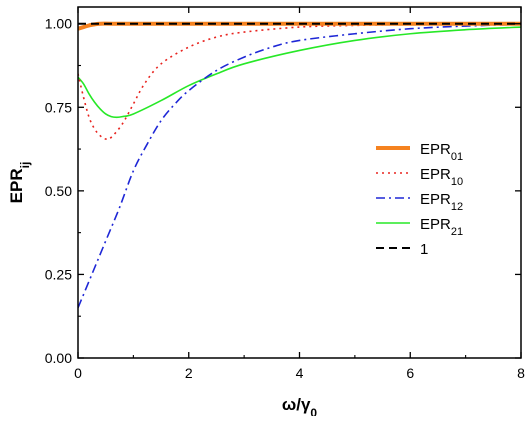 The image size is (526, 421). Describe the element at coordinates (300, 373) in the screenshot. I see `x-tick-label: 4` at that location.